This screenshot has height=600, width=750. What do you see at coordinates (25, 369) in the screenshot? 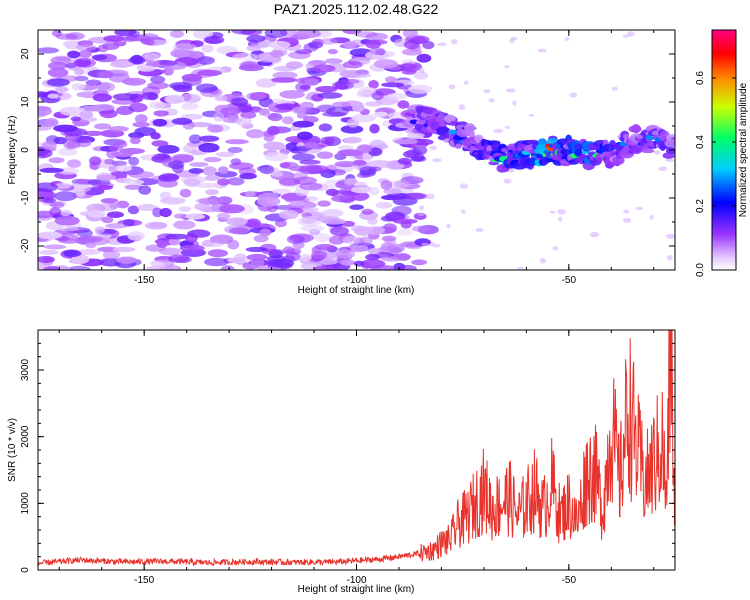
I see `y-tick-label: 3000` at bounding box center [25, 369].